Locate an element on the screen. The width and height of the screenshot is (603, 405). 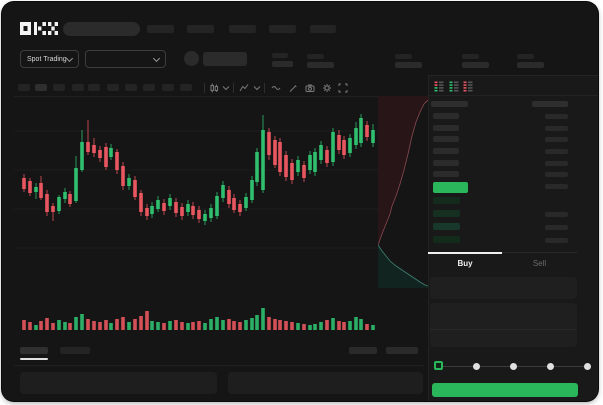
amount-slider is located at coordinates (511, 366).